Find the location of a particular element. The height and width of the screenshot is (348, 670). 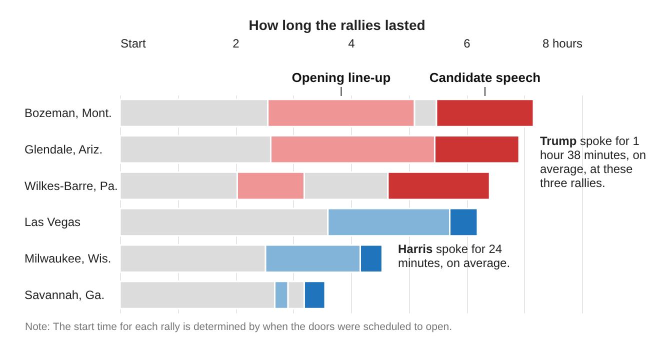

annotation: Harris spoke for 24 minutes, on average. is located at coordinates (455, 256).